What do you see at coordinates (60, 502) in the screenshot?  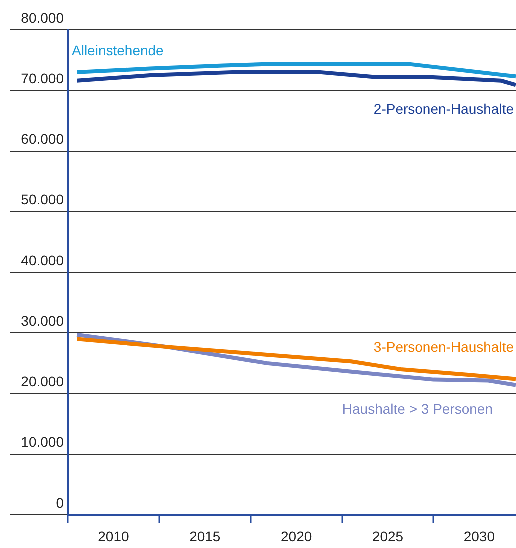 I see `y-tick-label: 0` at bounding box center [60, 502].